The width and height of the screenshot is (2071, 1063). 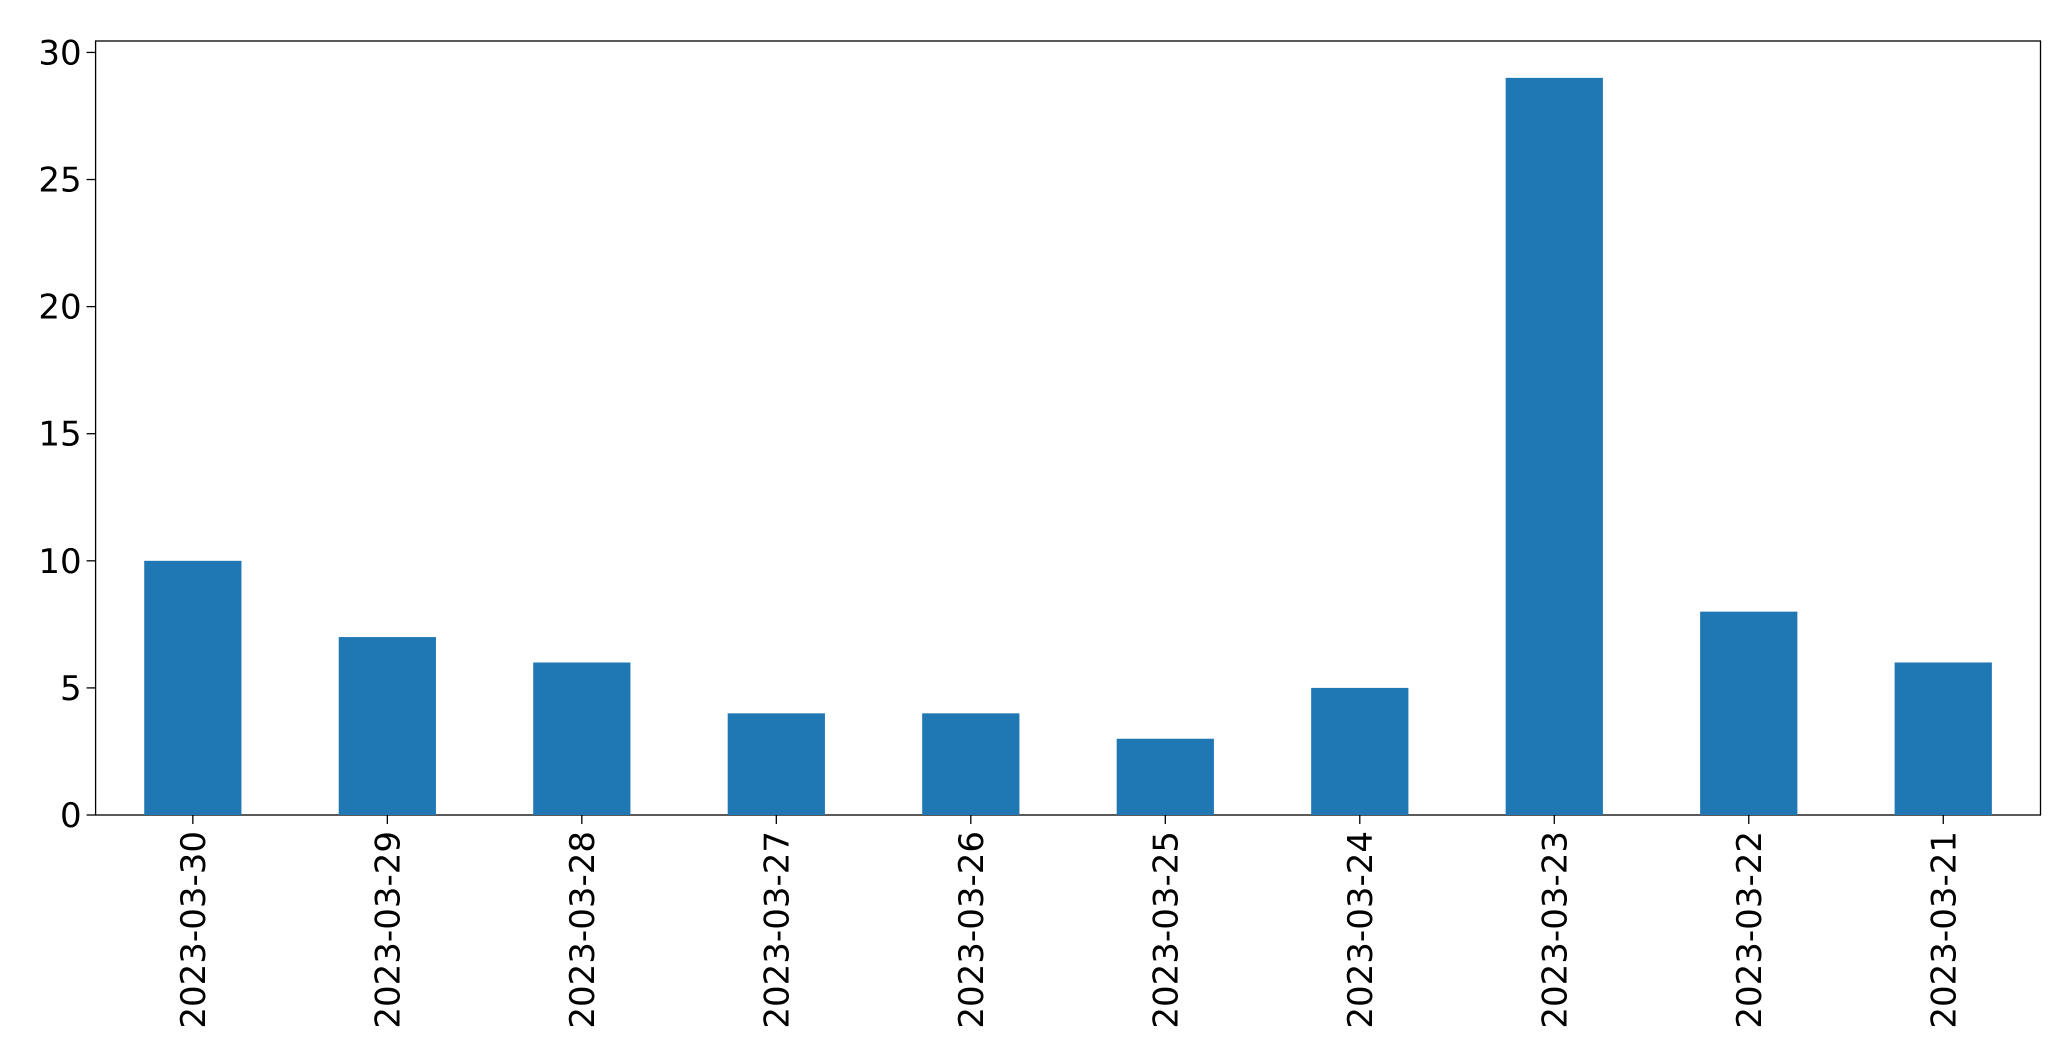 What do you see at coordinates (388, 930) in the screenshot?
I see `x-tick-label: 2023-03-29` at bounding box center [388, 930].